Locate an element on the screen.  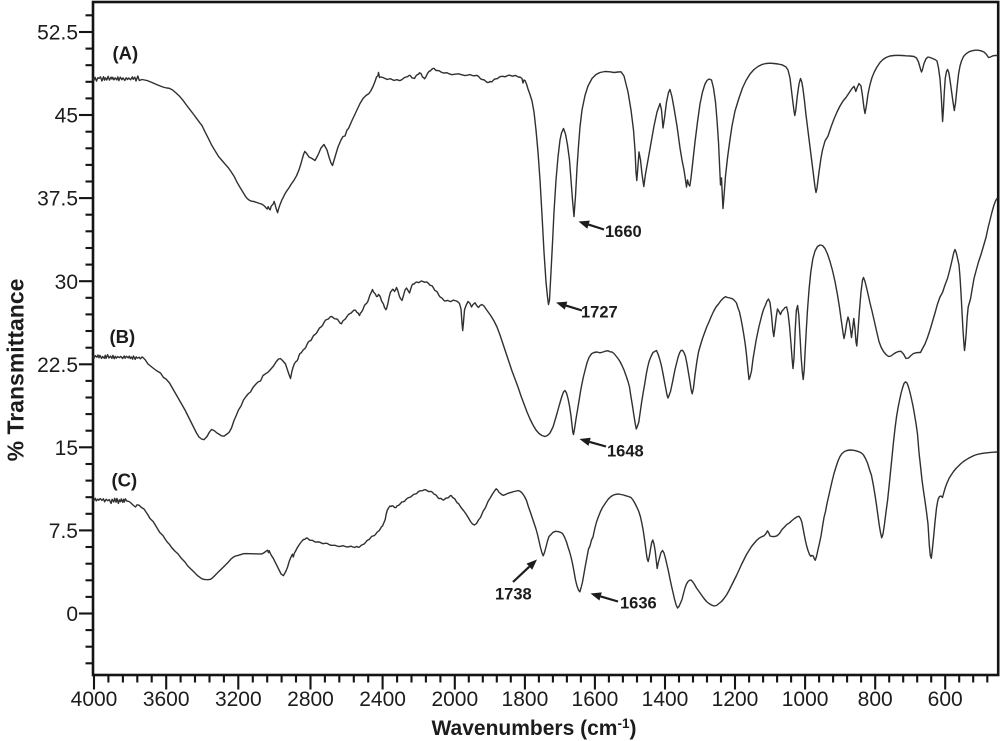
svg-text: 2800 is located at coordinates (310, 699).